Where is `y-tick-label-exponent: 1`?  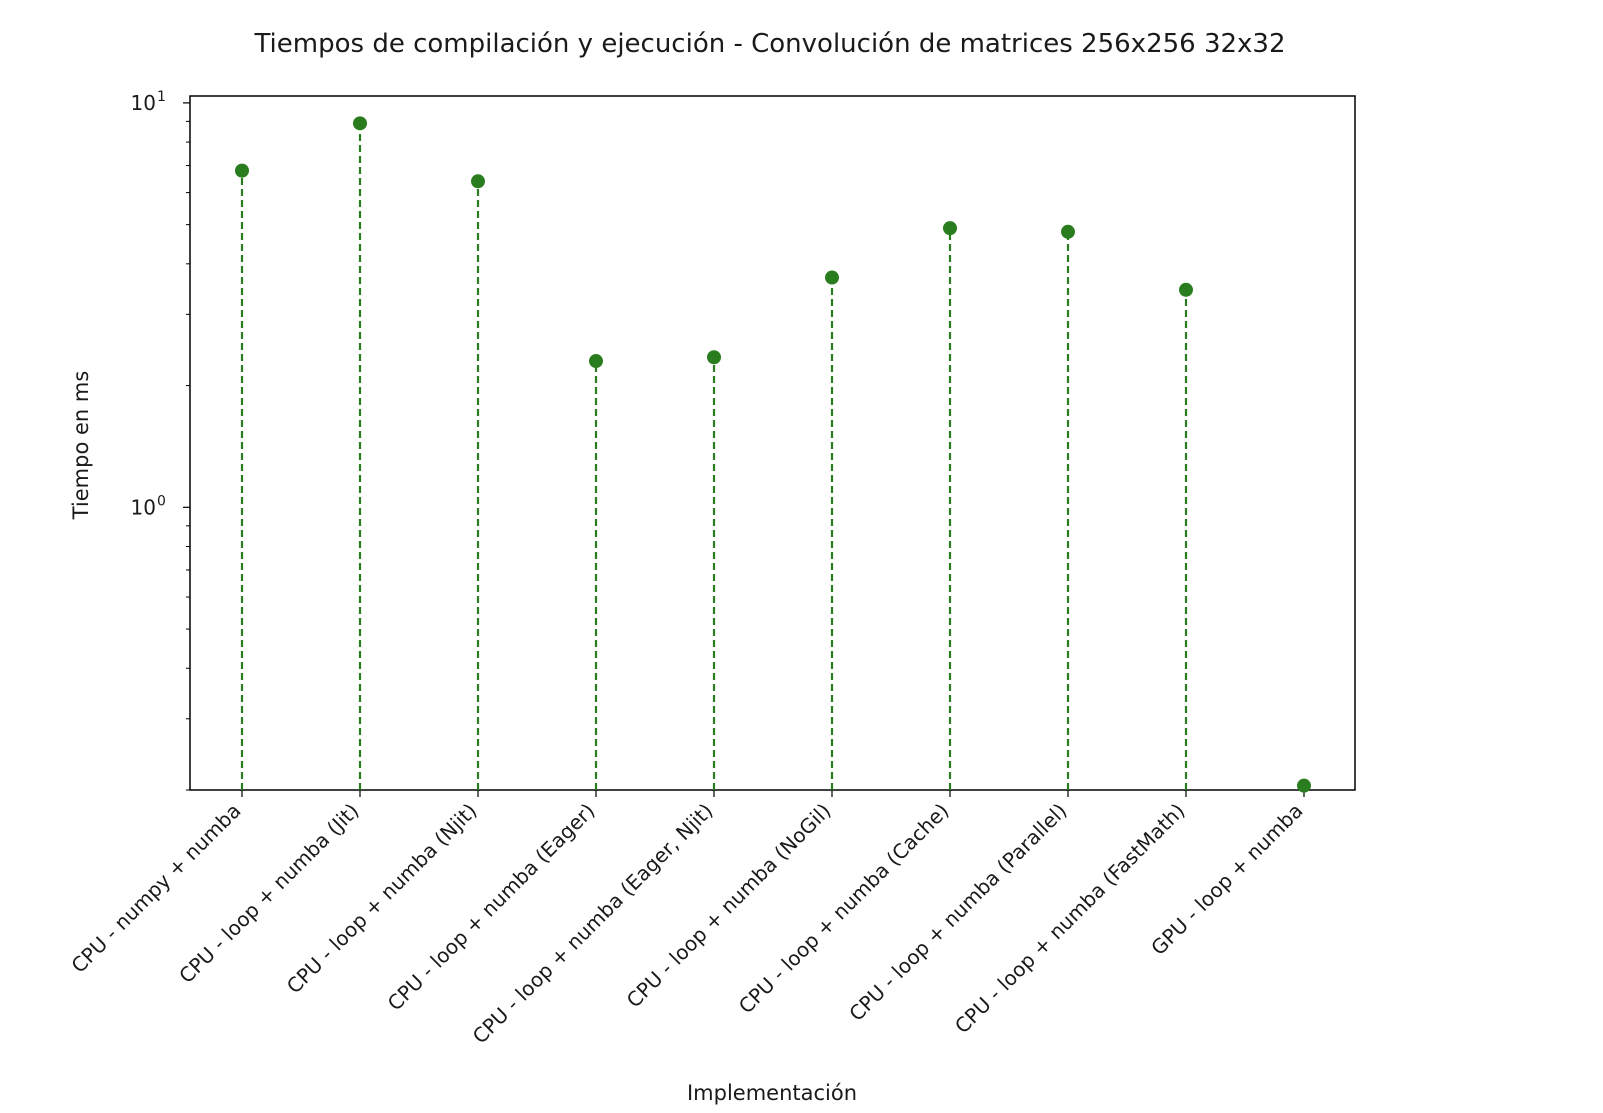 y-tick-label-exponent: 1 is located at coordinates (161, 97).